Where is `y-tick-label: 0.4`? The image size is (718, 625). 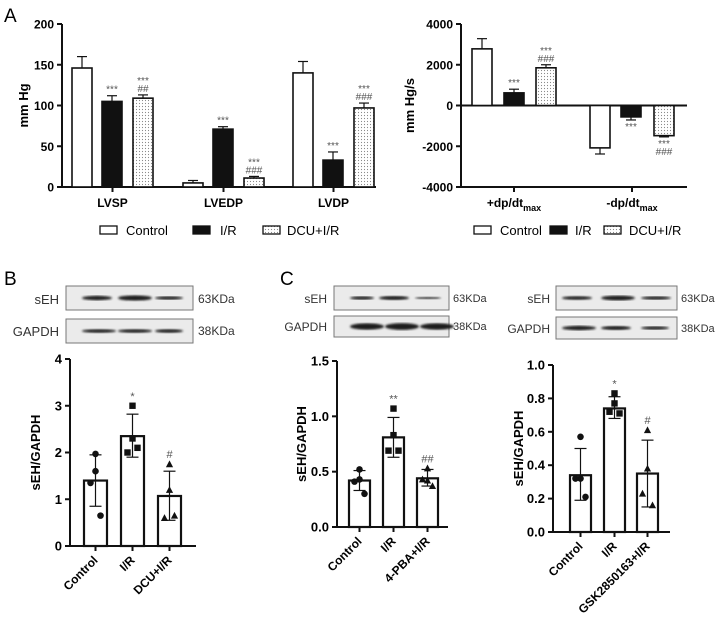
y-tick-label: 0.4 is located at coordinates (536, 465).